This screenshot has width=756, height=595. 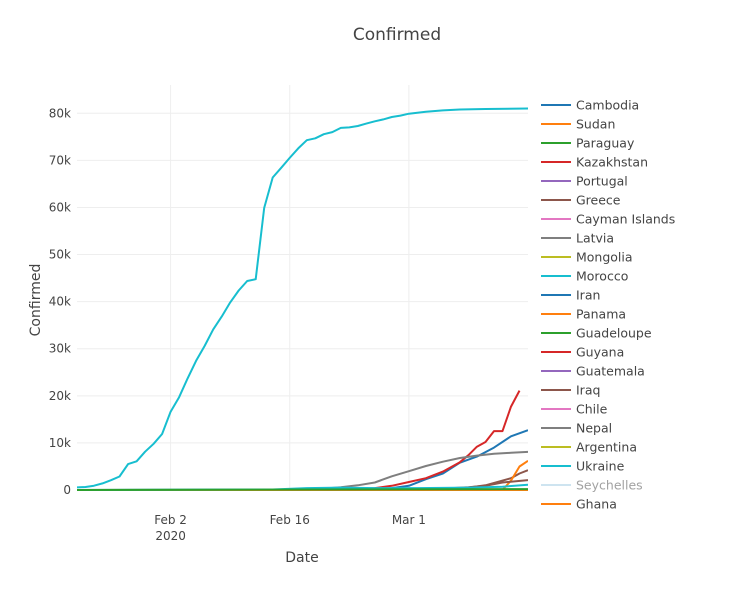 I want to click on legend-item-portugal: Portugal, so click(x=584, y=181).